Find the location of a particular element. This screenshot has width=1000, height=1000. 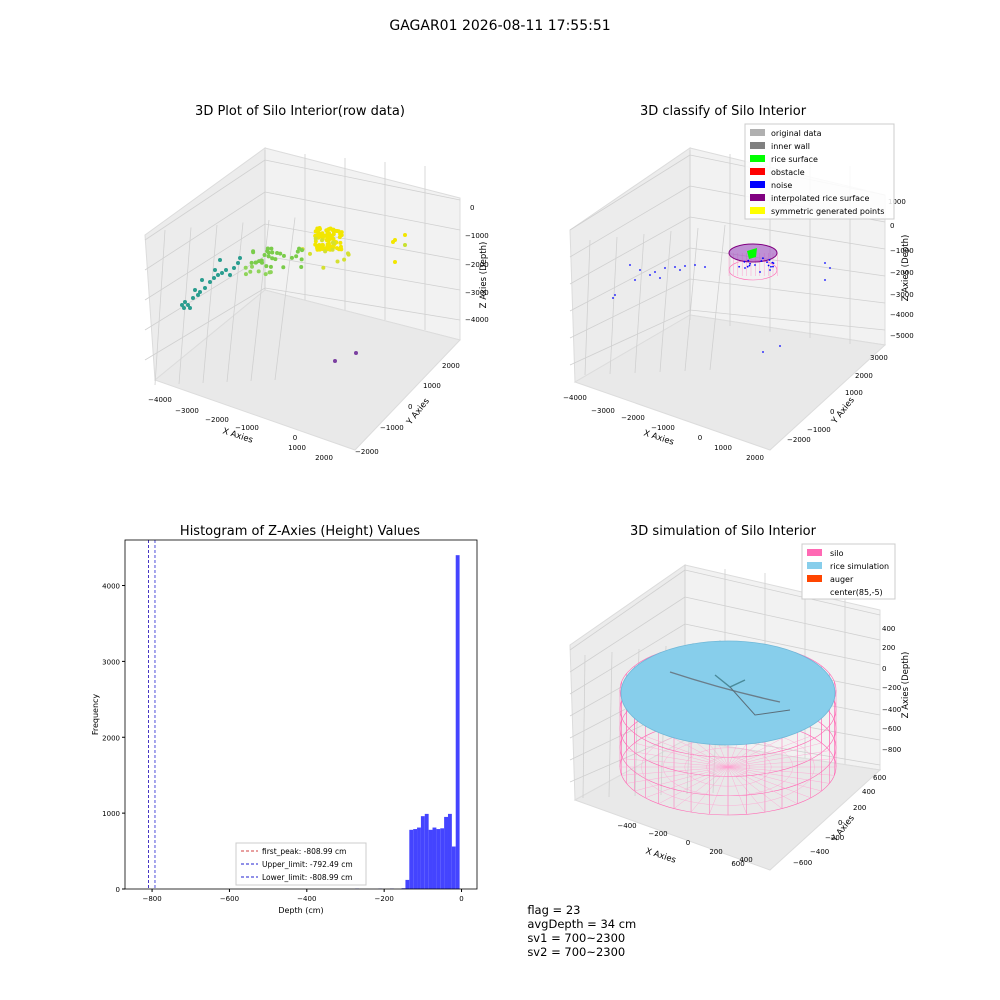

p4-ytick: 600 is located at coordinates (879, 778).